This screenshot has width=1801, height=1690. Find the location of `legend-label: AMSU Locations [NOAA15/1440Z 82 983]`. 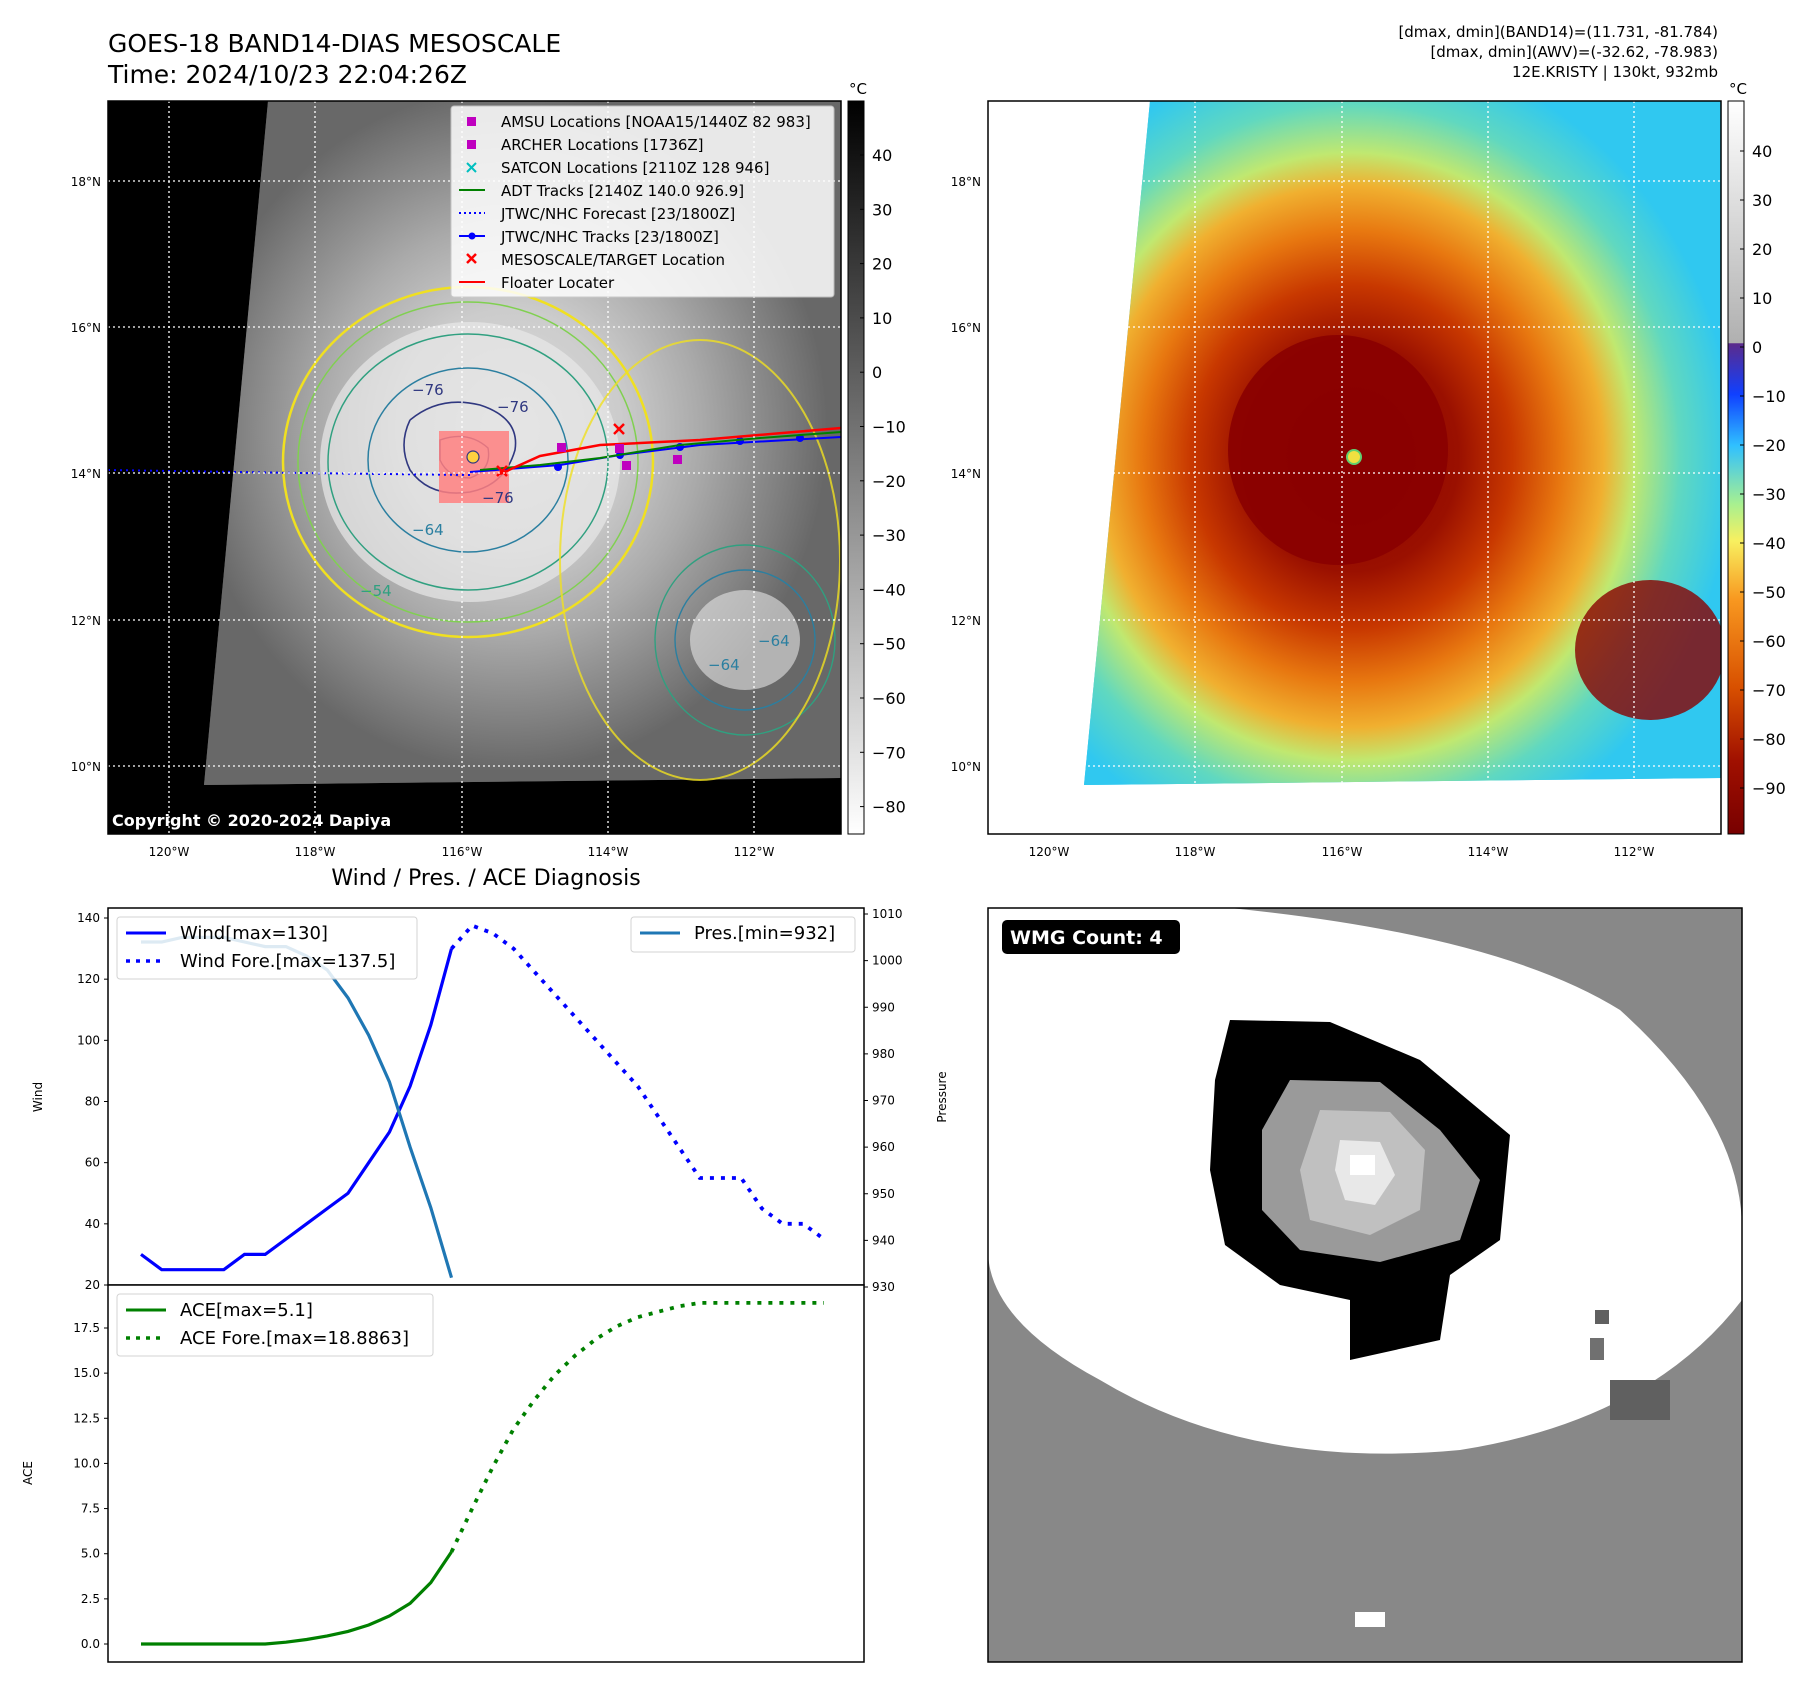

legend-label: AMSU Locations [NOAA15/1440Z 82 983] is located at coordinates (656, 122).